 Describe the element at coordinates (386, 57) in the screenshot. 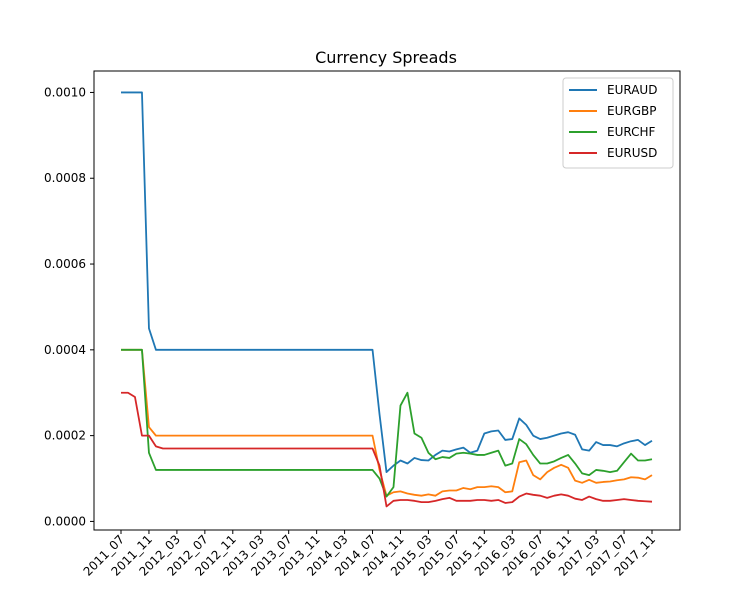

I see `chart-title: Currency Spreads` at that location.